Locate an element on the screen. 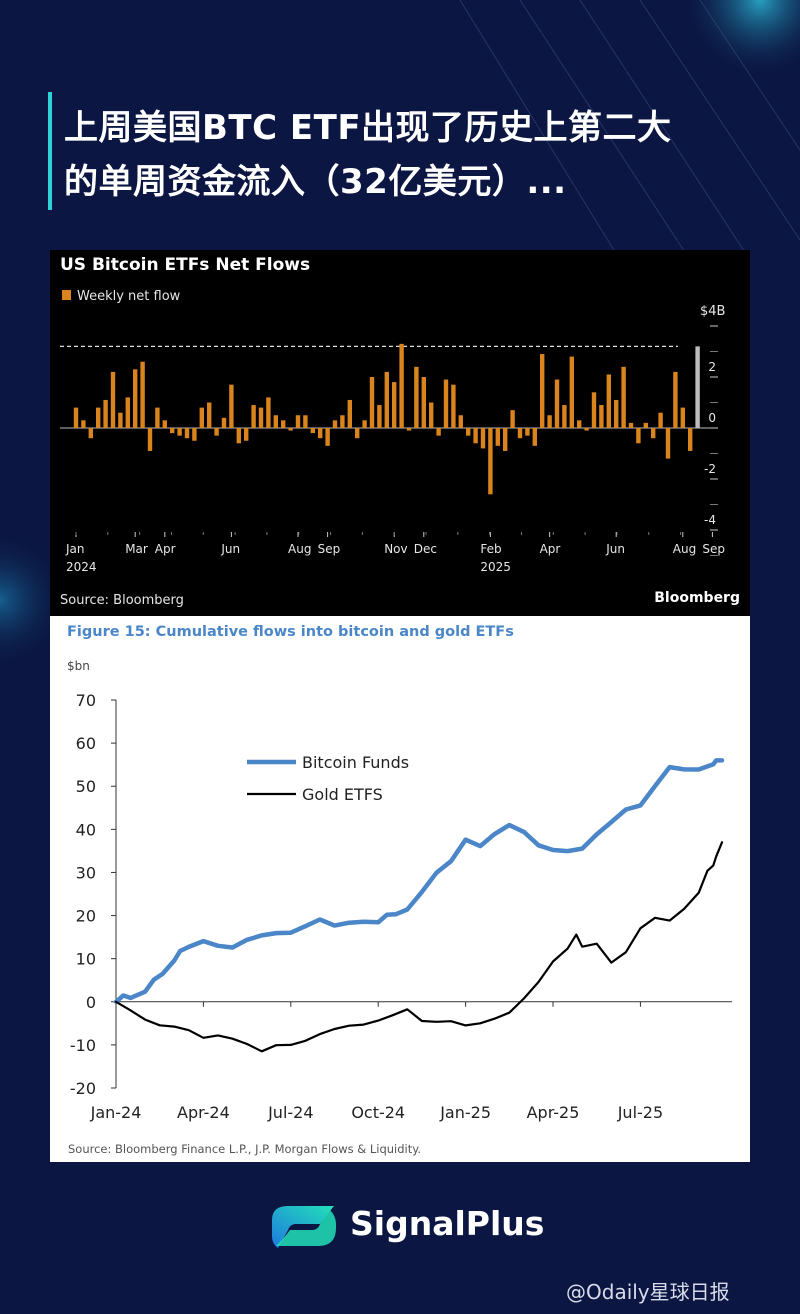 This screenshot has width=800, height=1314. gold-etfs-line is located at coordinates (419, 947).